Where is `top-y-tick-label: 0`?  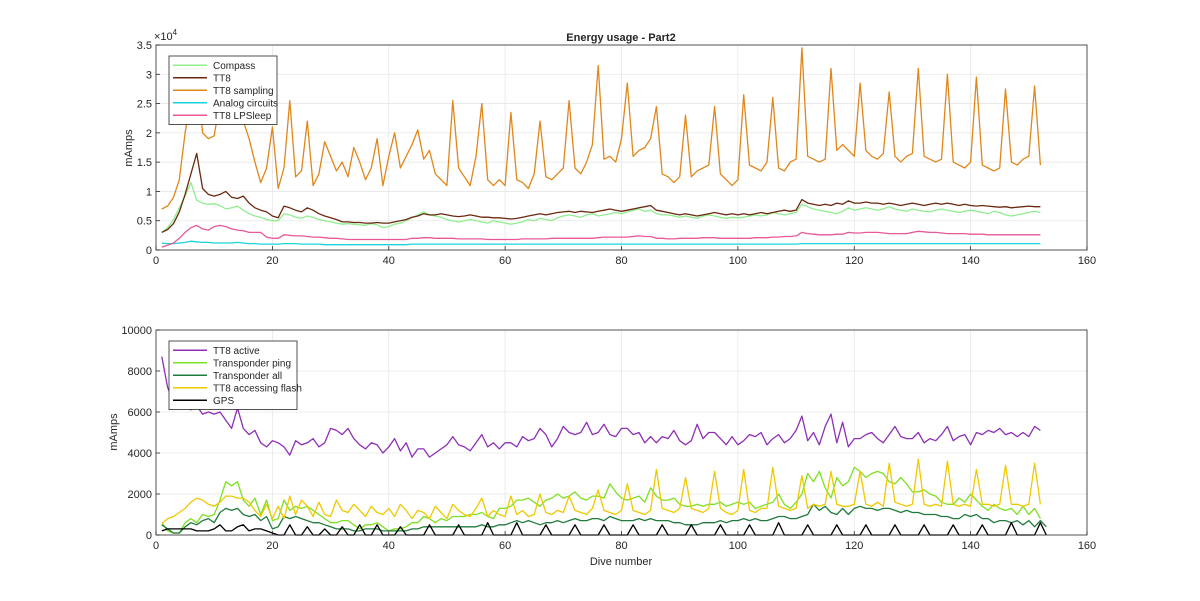 top-y-tick-label: 0 is located at coordinates (149, 251).